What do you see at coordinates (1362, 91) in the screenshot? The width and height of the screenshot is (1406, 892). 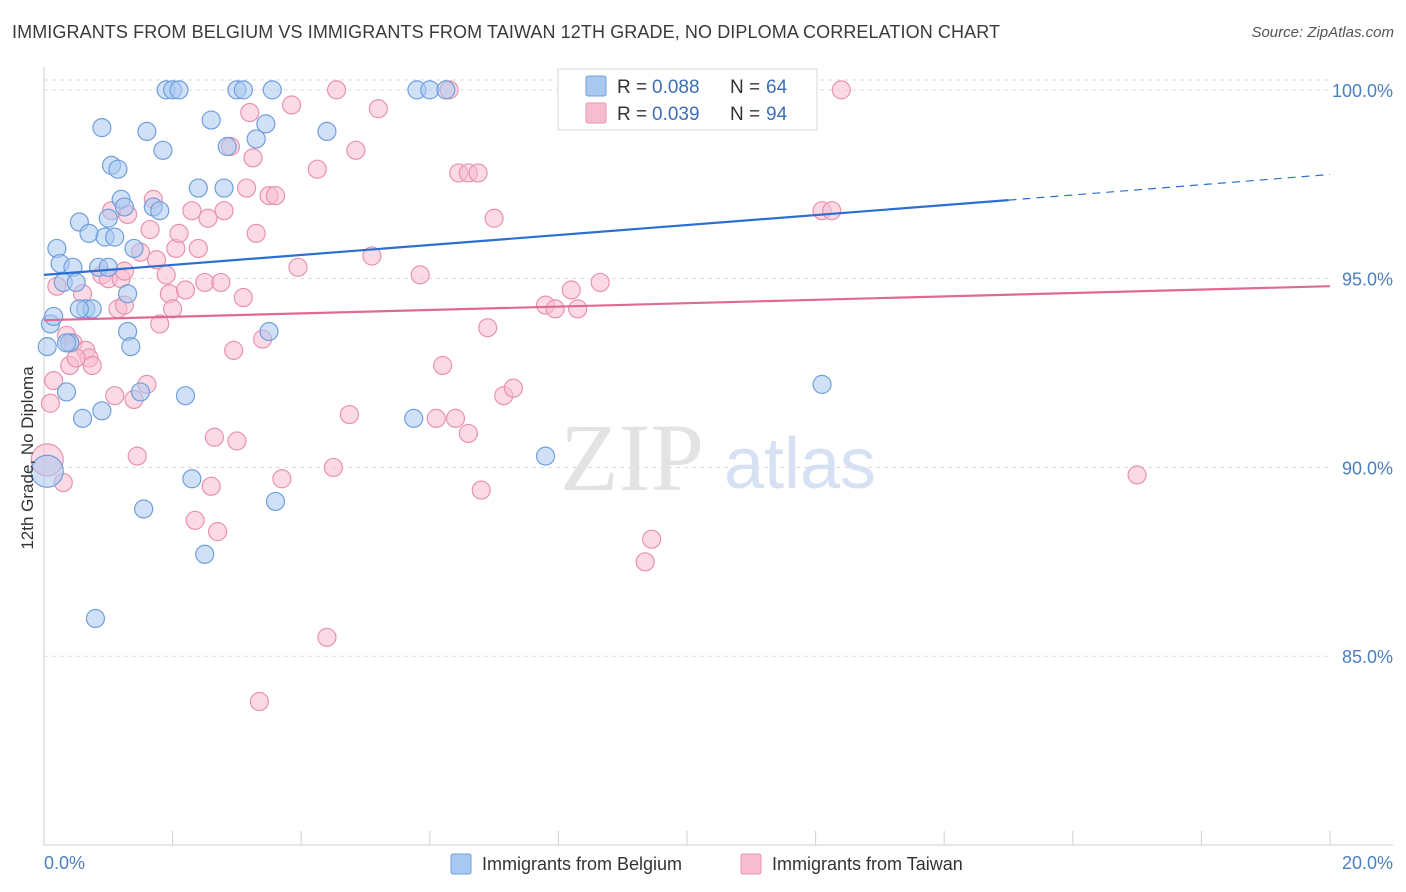 I see `y-tick-label: 100.0%` at bounding box center [1362, 91].